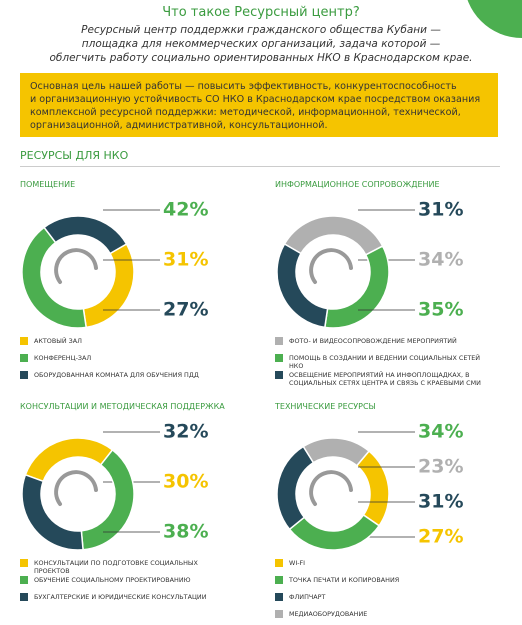 The height and width of the screenshot is (625, 522). Describe the element at coordinates (63, 358) in the screenshot. I see `legend-label: КОНФЕРЕНЦ-ЗАЛ` at that location.